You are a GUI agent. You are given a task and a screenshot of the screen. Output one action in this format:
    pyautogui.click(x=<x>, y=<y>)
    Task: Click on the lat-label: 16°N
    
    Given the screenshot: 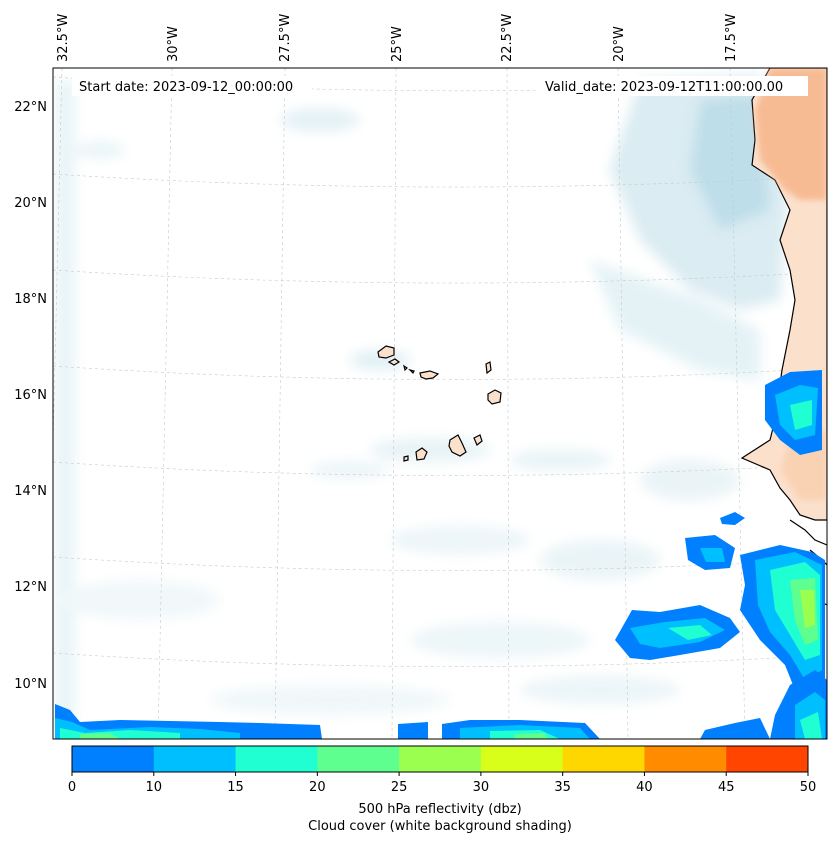 What is the action you would take?
    pyautogui.click(x=30, y=395)
    